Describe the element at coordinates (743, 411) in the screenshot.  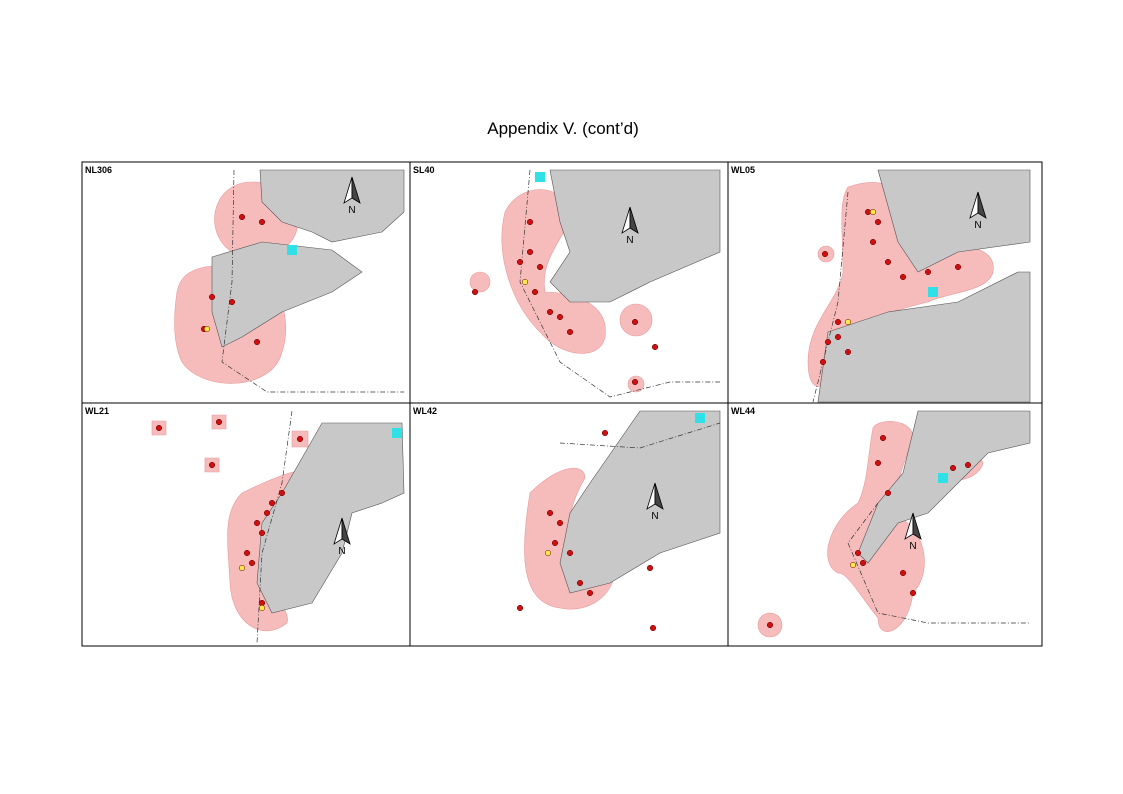
I see `panel-label: WL44` at that location.